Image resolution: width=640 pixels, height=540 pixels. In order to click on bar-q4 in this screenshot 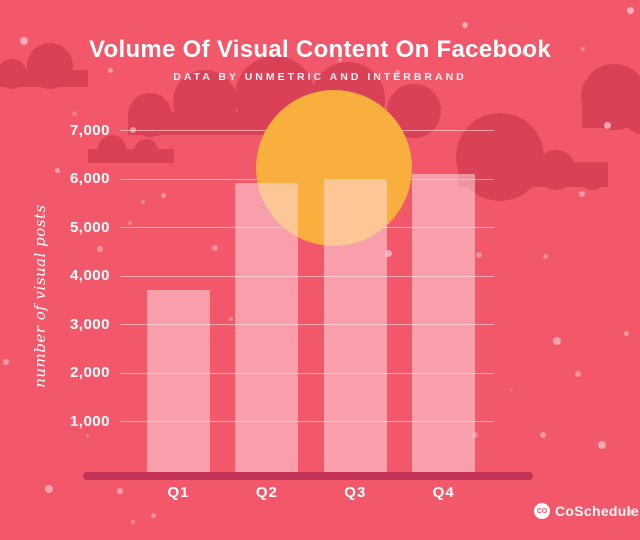, I will do `click(444, 323)`.